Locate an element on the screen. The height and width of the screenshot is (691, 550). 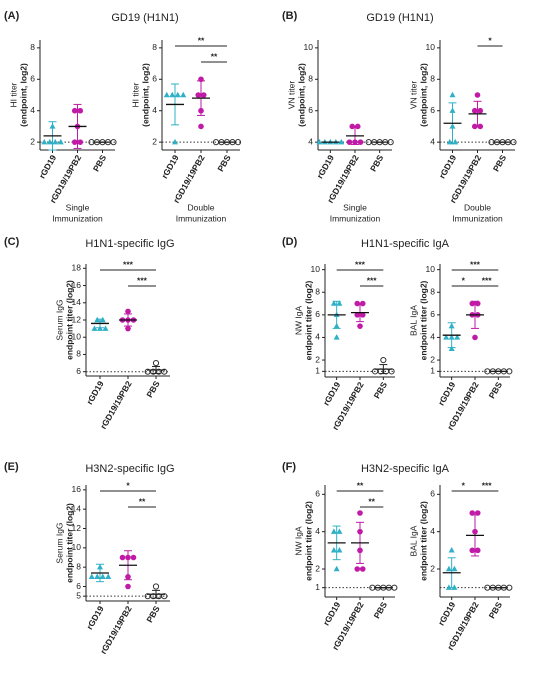
y-tick-label: 12 is located at coordinates (77, 319).